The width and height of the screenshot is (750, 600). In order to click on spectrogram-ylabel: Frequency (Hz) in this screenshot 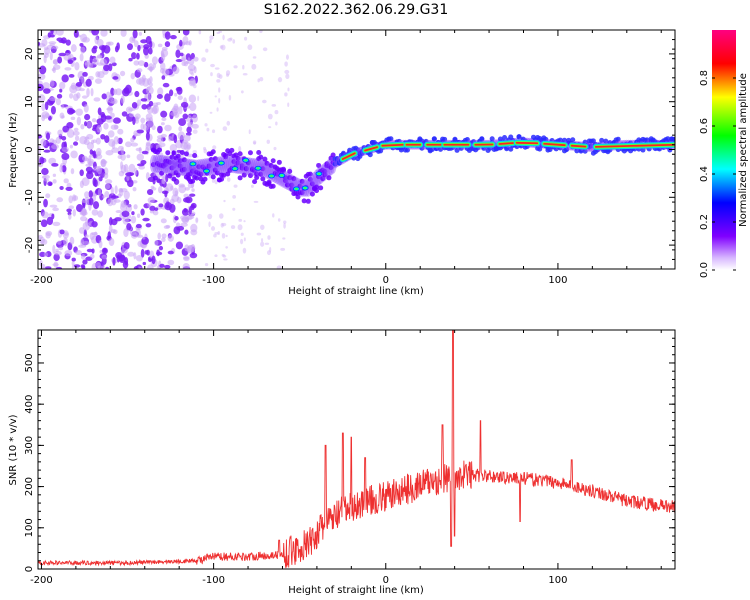, I will do `click(13, 150)`.